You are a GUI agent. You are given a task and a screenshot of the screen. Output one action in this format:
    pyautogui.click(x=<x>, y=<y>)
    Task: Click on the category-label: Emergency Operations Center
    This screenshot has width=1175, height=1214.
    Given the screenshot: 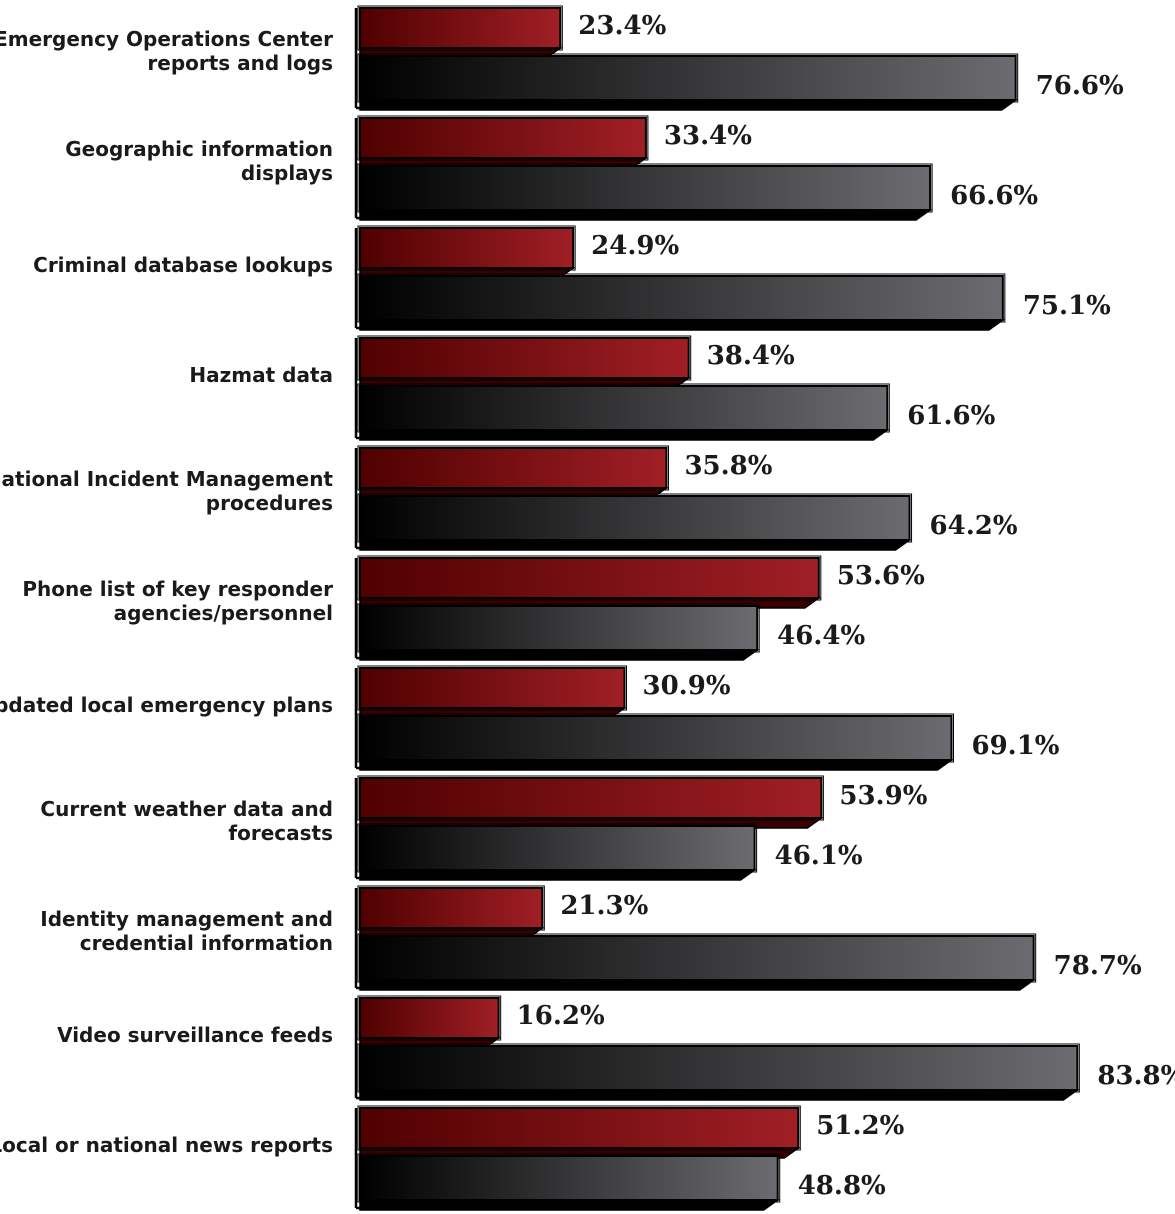 What is the action you would take?
    pyautogui.click(x=166, y=39)
    